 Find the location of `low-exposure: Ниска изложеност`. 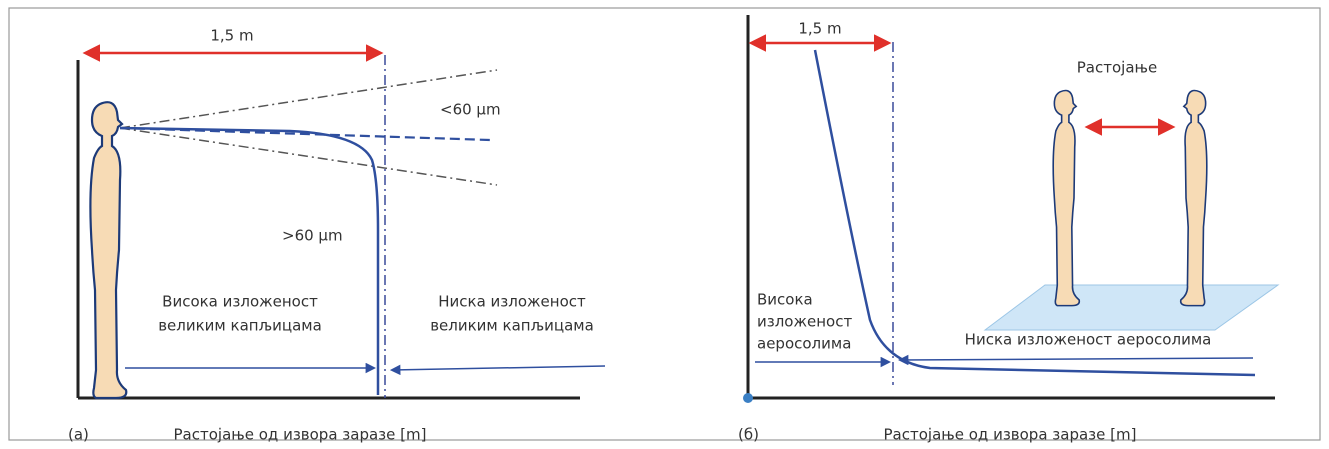

low-exposure: Ниска изложеност is located at coordinates (512, 302).